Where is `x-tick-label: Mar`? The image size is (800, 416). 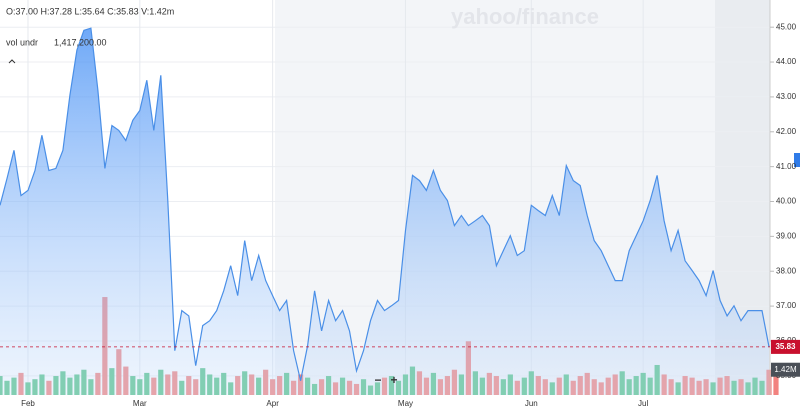 x-tick-label: Mar is located at coordinates (140, 403).